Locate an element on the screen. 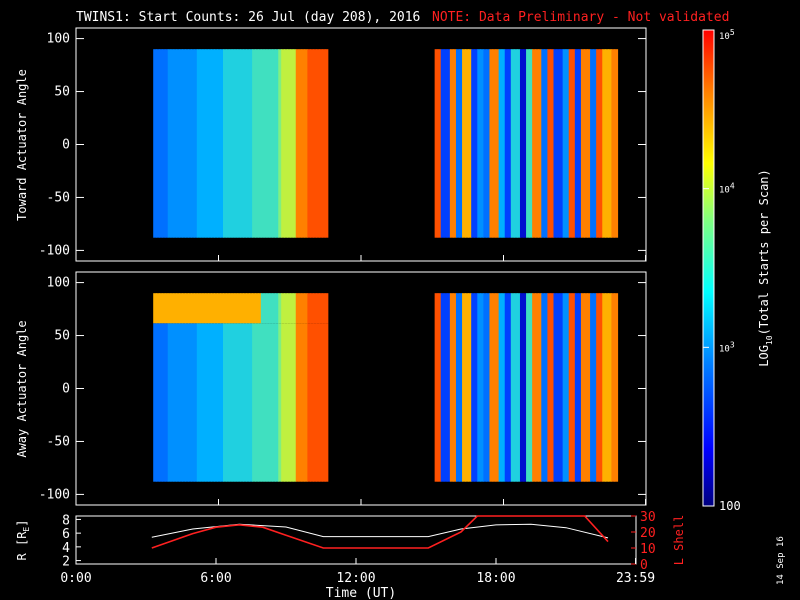  panel-orbit-frame is located at coordinates (356, 540).